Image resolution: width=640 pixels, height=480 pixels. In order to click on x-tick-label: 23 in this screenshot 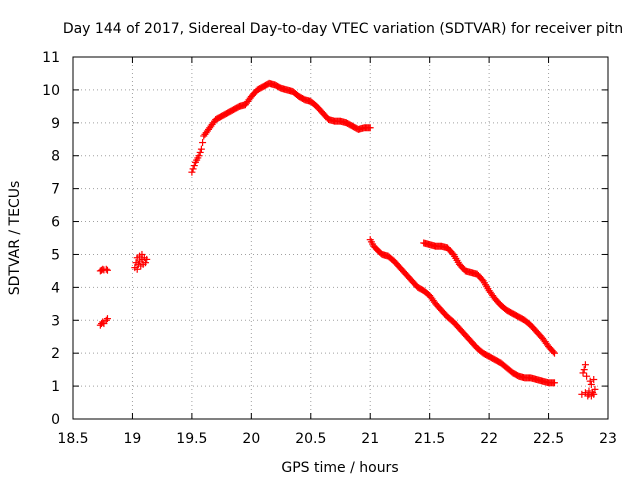, I will do `click(608, 439)`.